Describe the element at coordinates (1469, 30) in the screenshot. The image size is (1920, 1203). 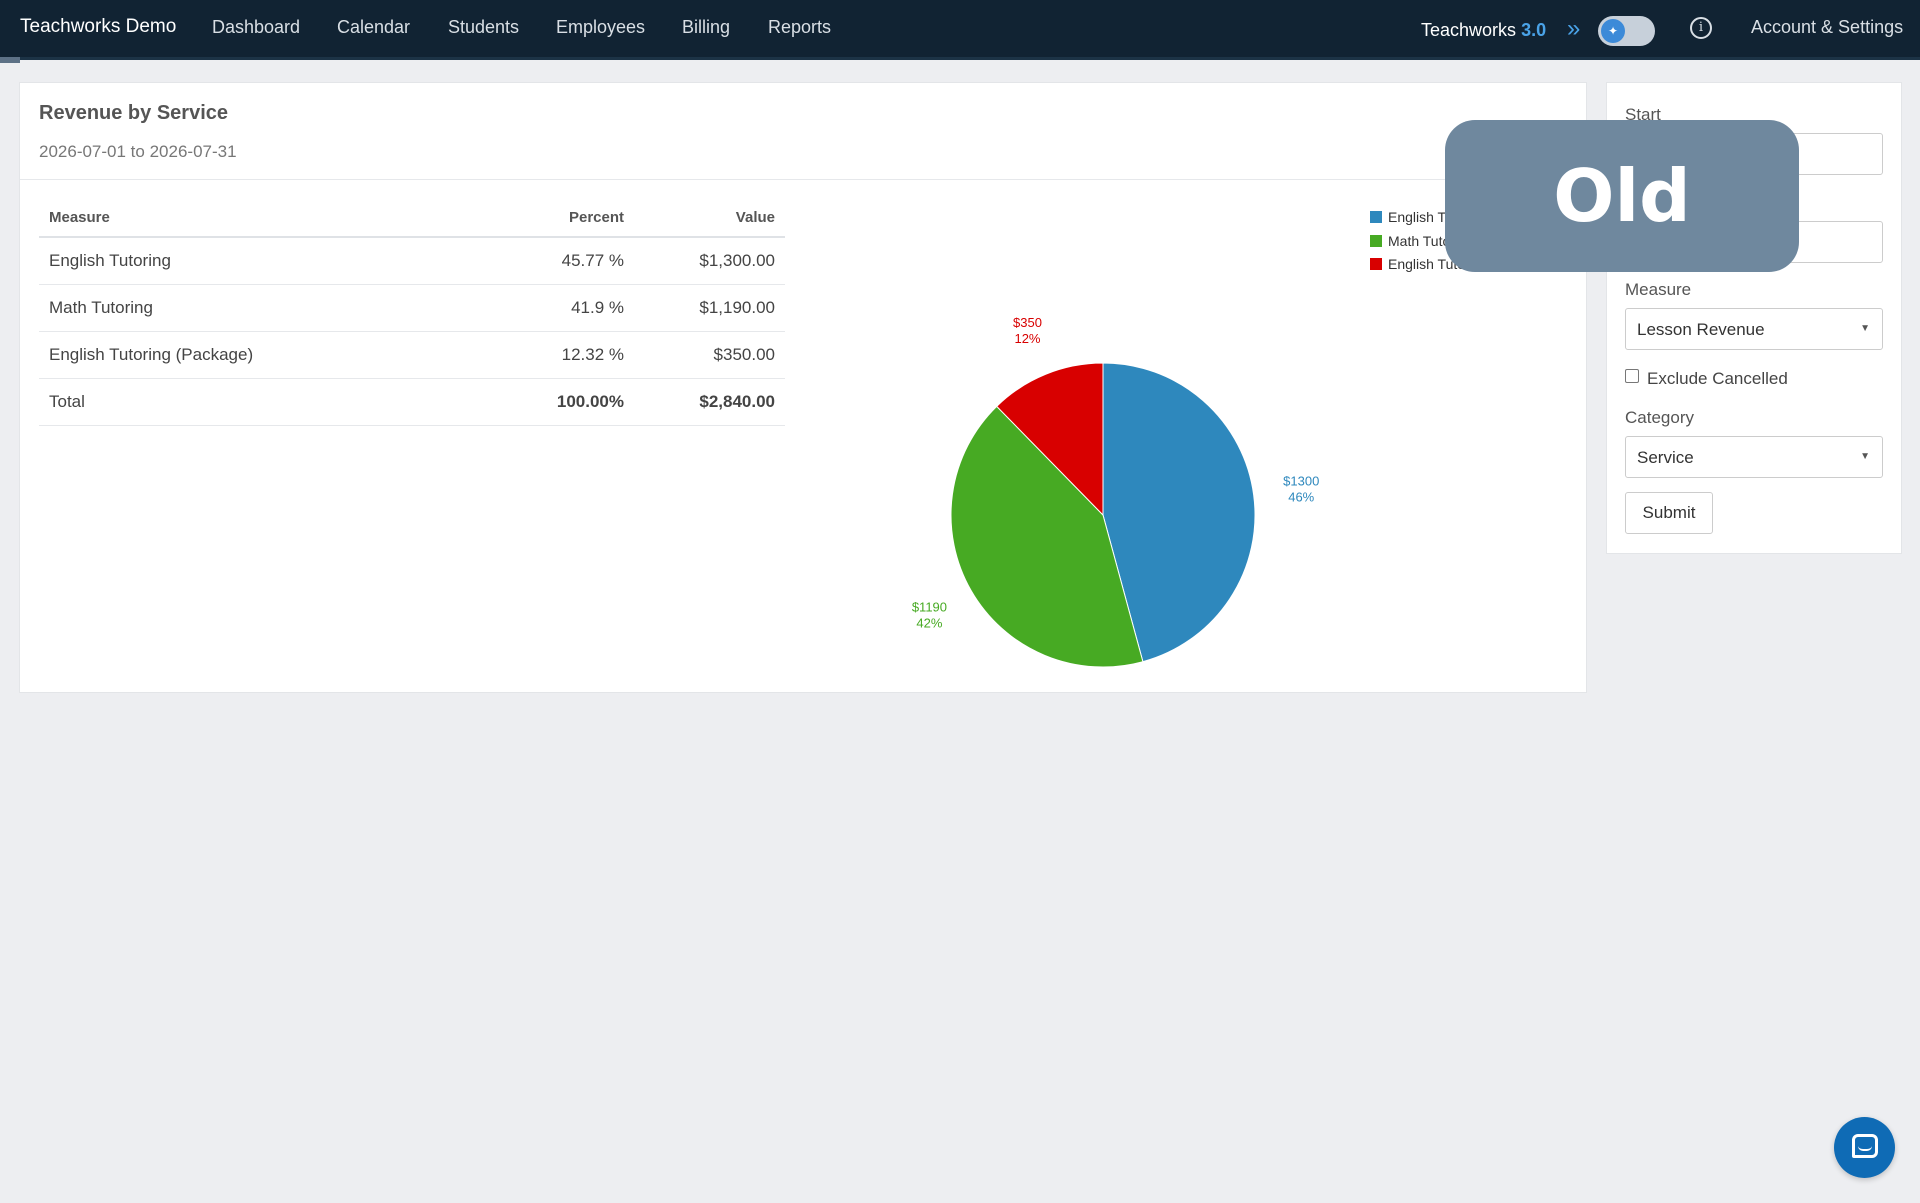
I see `version-name: Teachworks` at that location.